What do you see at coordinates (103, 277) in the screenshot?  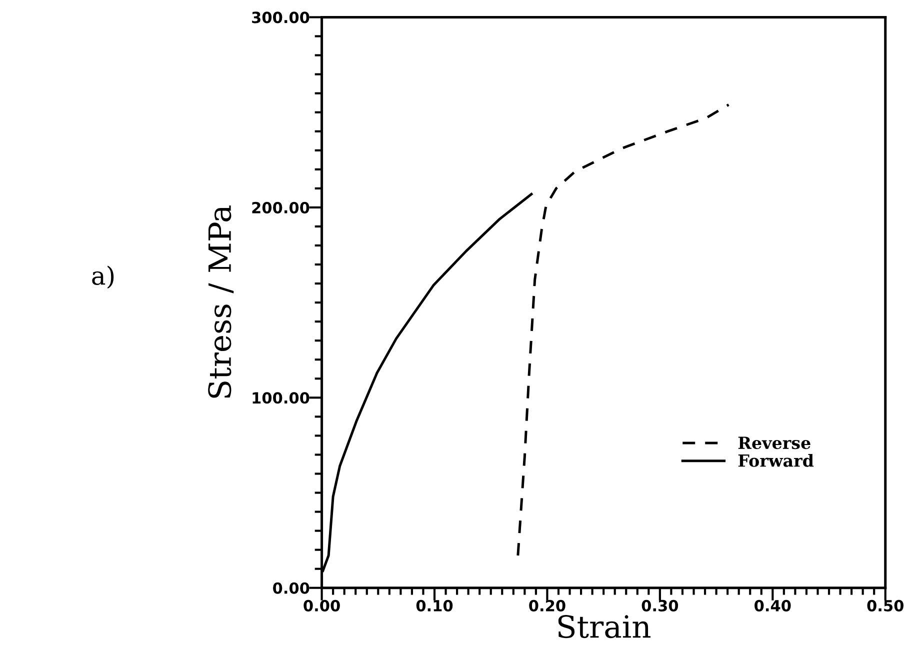 I see `text: a)` at bounding box center [103, 277].